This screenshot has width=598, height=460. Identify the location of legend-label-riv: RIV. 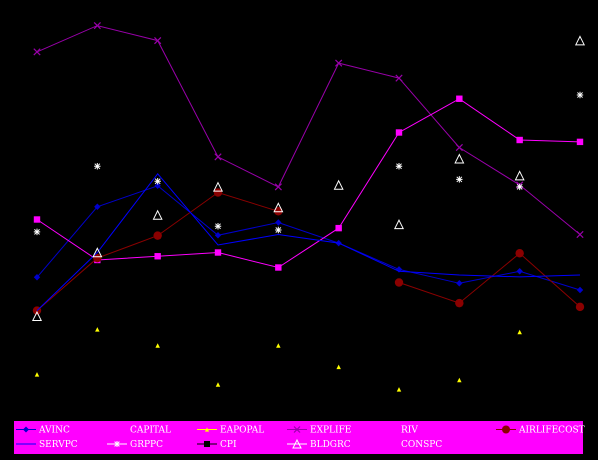
(409, 431).